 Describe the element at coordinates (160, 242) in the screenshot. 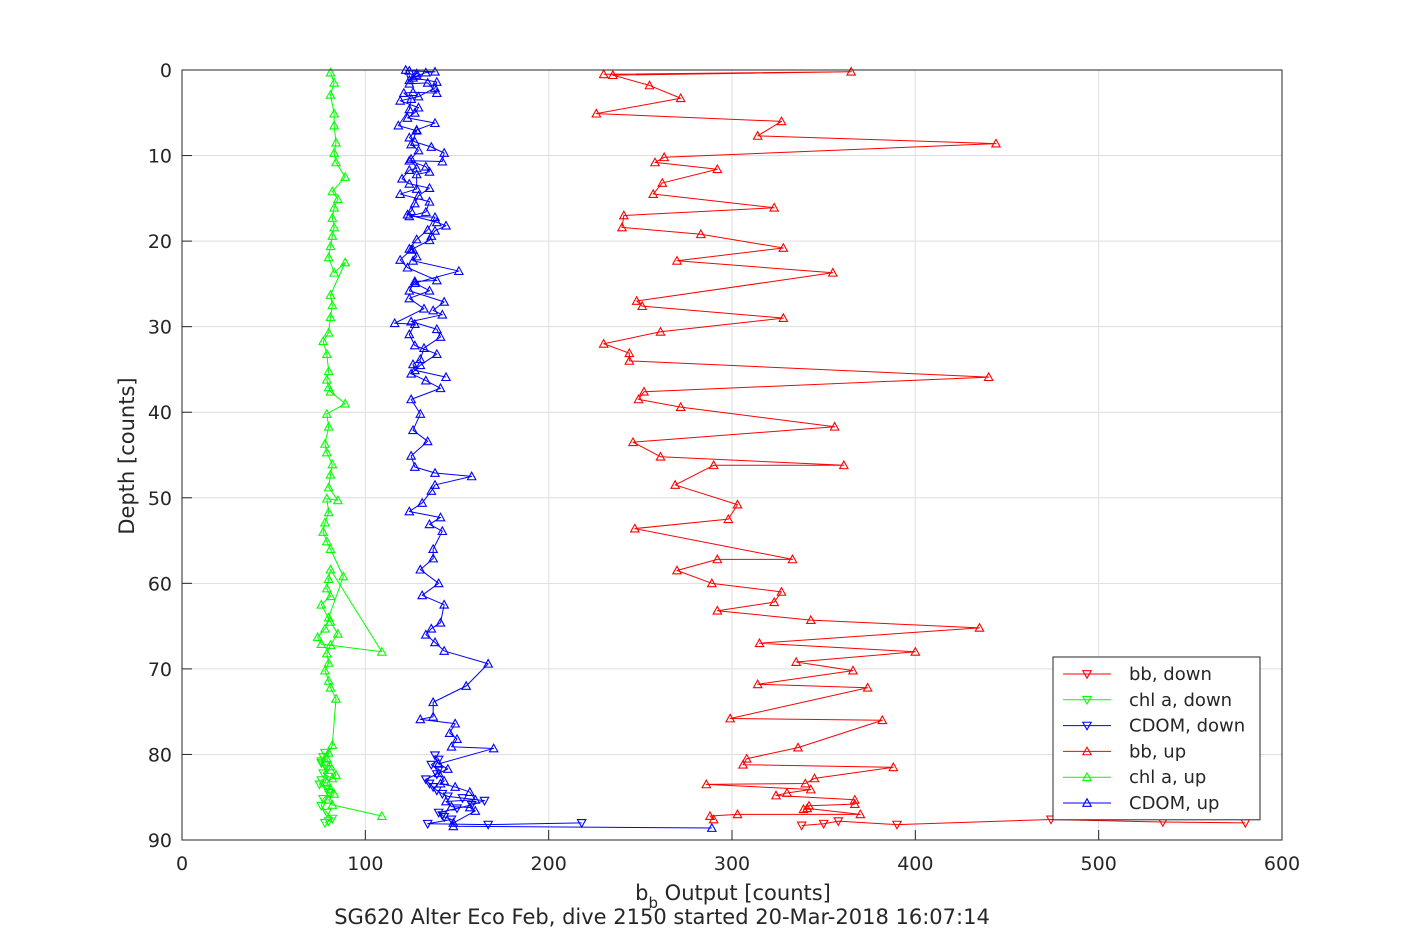

I see `y-tick-label: 20` at that location.